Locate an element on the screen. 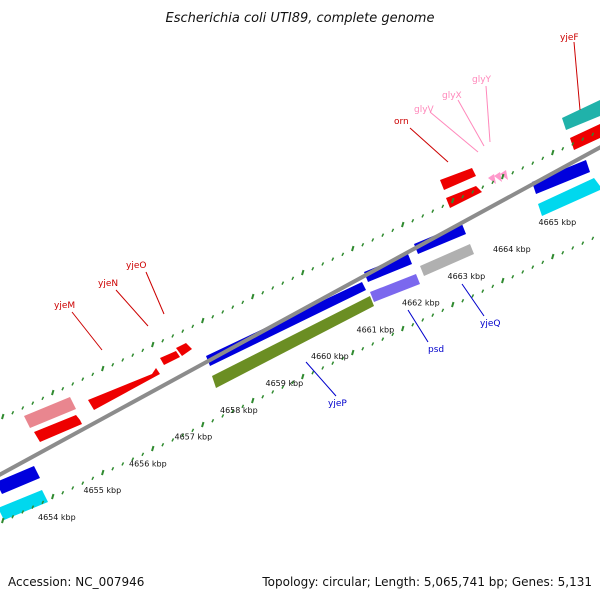  gene-feature-pink is located at coordinates (50, 412).